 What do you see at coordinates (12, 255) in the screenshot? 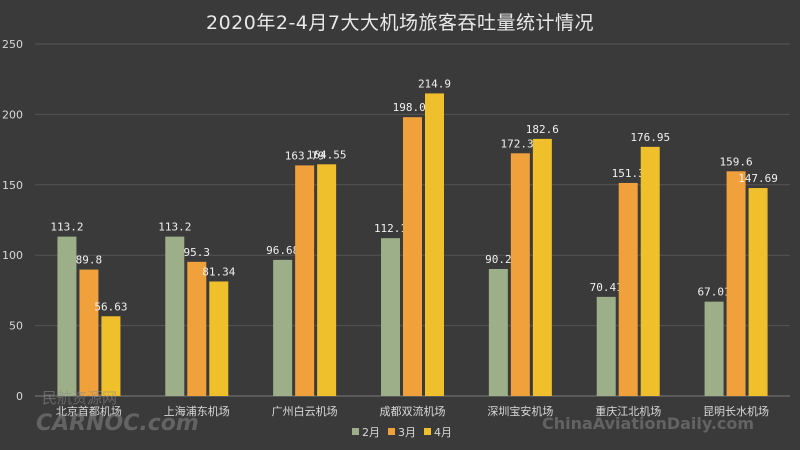
I see `y-tick-label: 100` at bounding box center [12, 255].